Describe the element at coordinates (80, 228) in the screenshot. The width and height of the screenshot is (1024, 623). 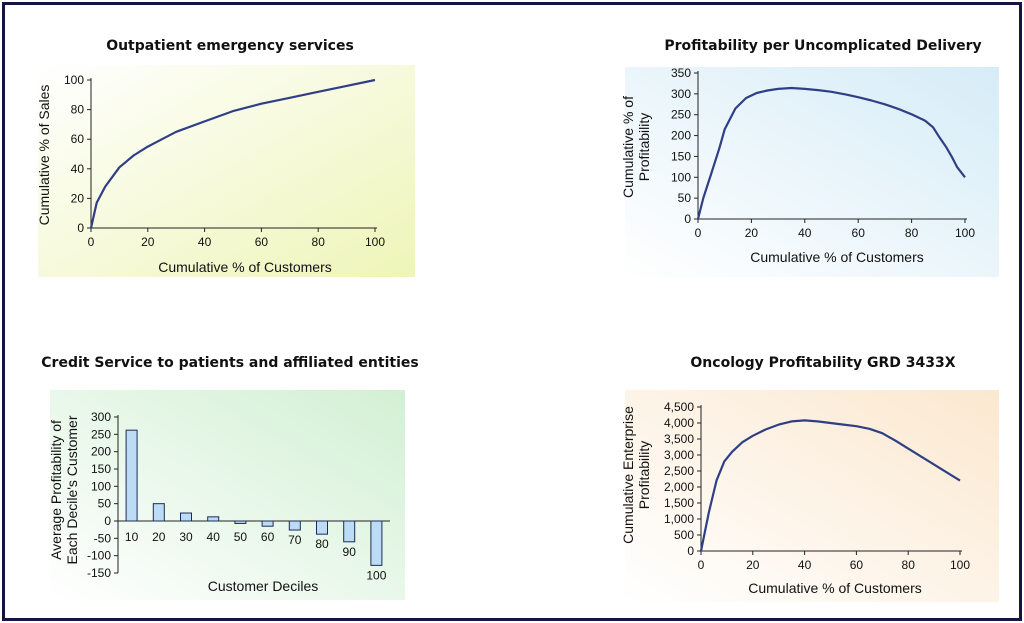
I see `chart-1-y-tick-label: 0` at that location.